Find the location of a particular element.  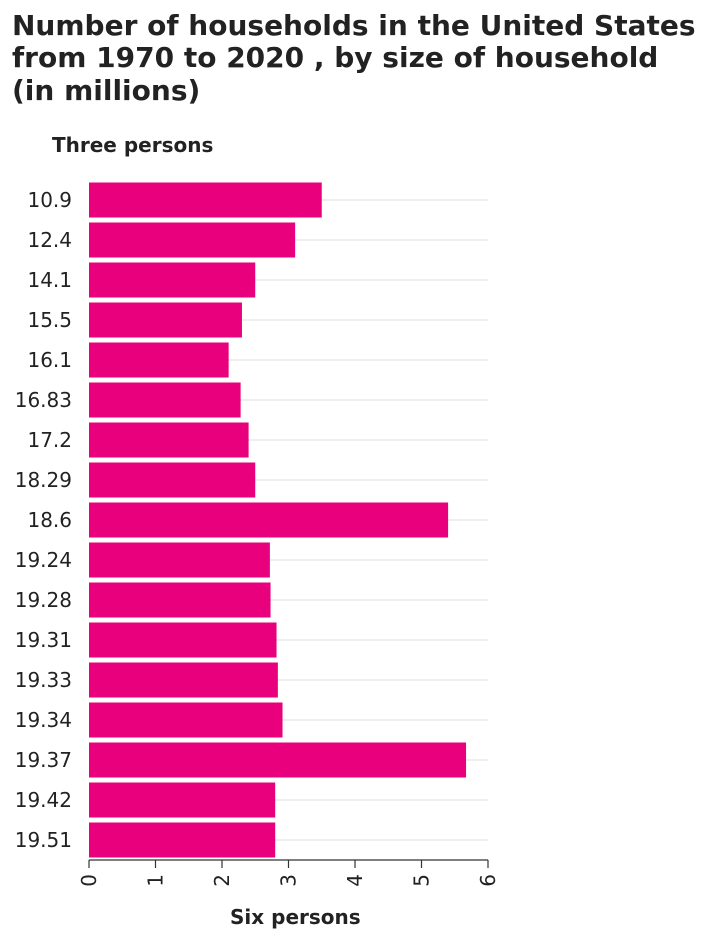

y-tick-label: 17.2 is located at coordinates (49, 440).